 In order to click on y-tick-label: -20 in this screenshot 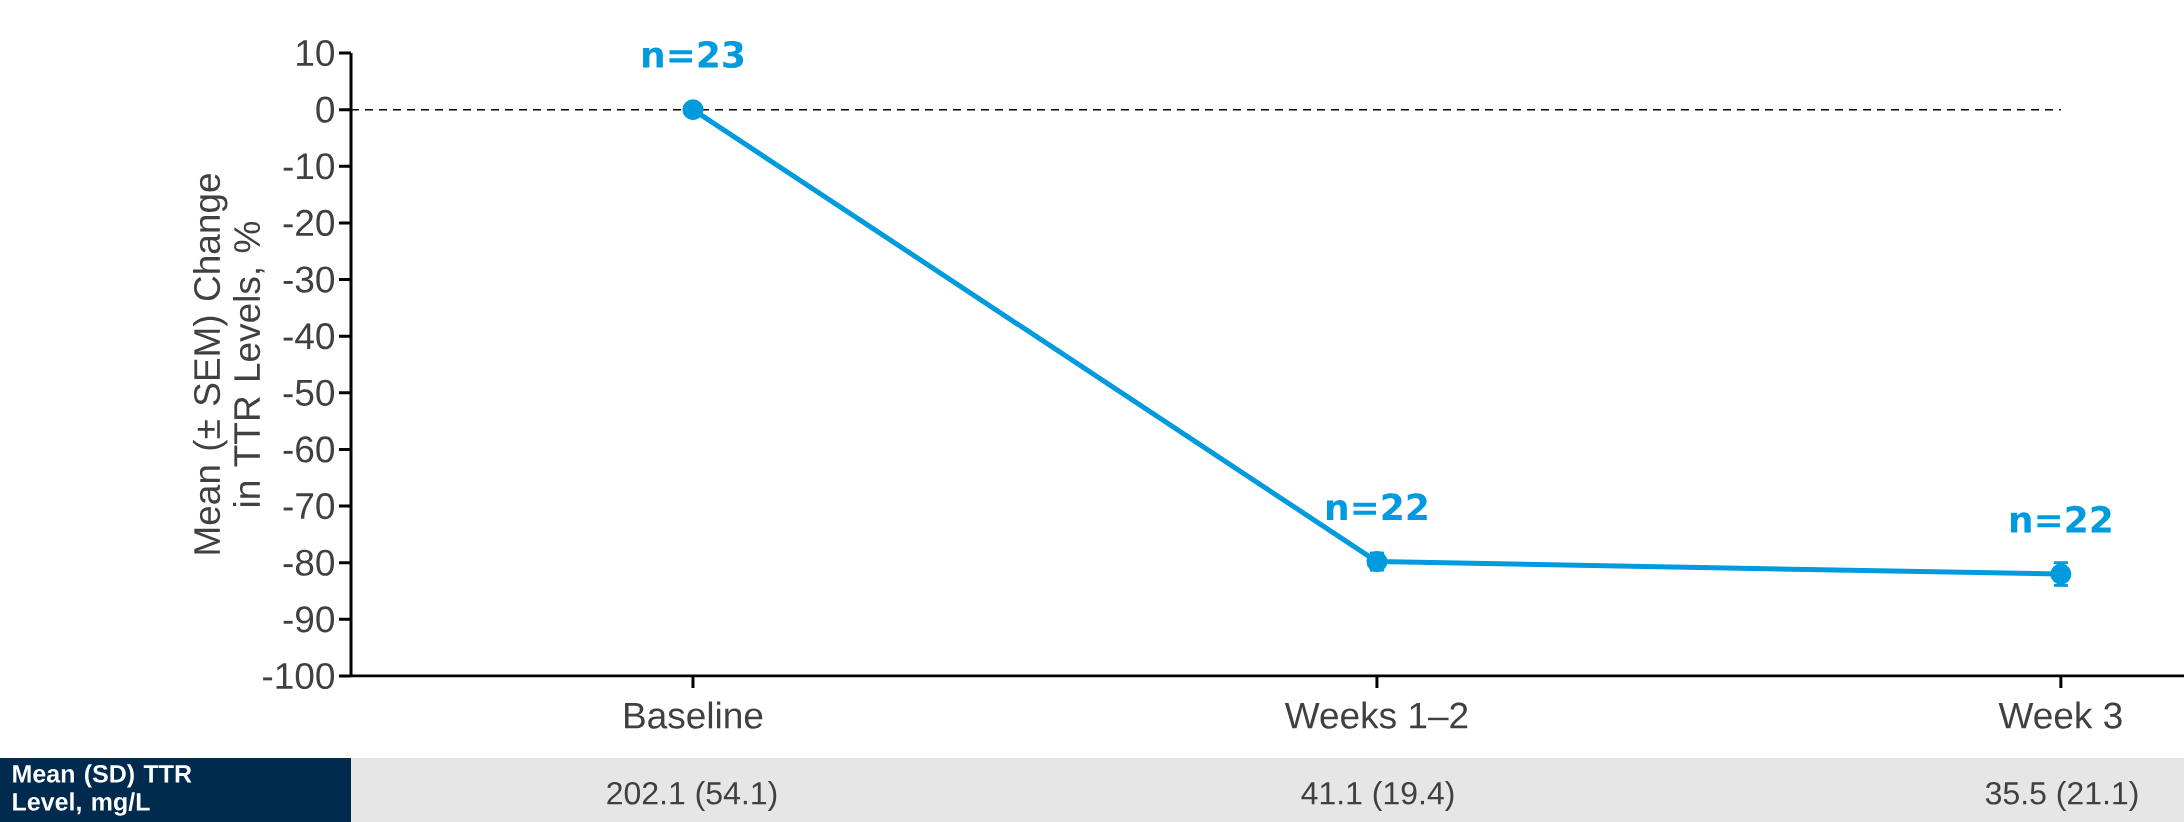, I will do `click(309, 222)`.